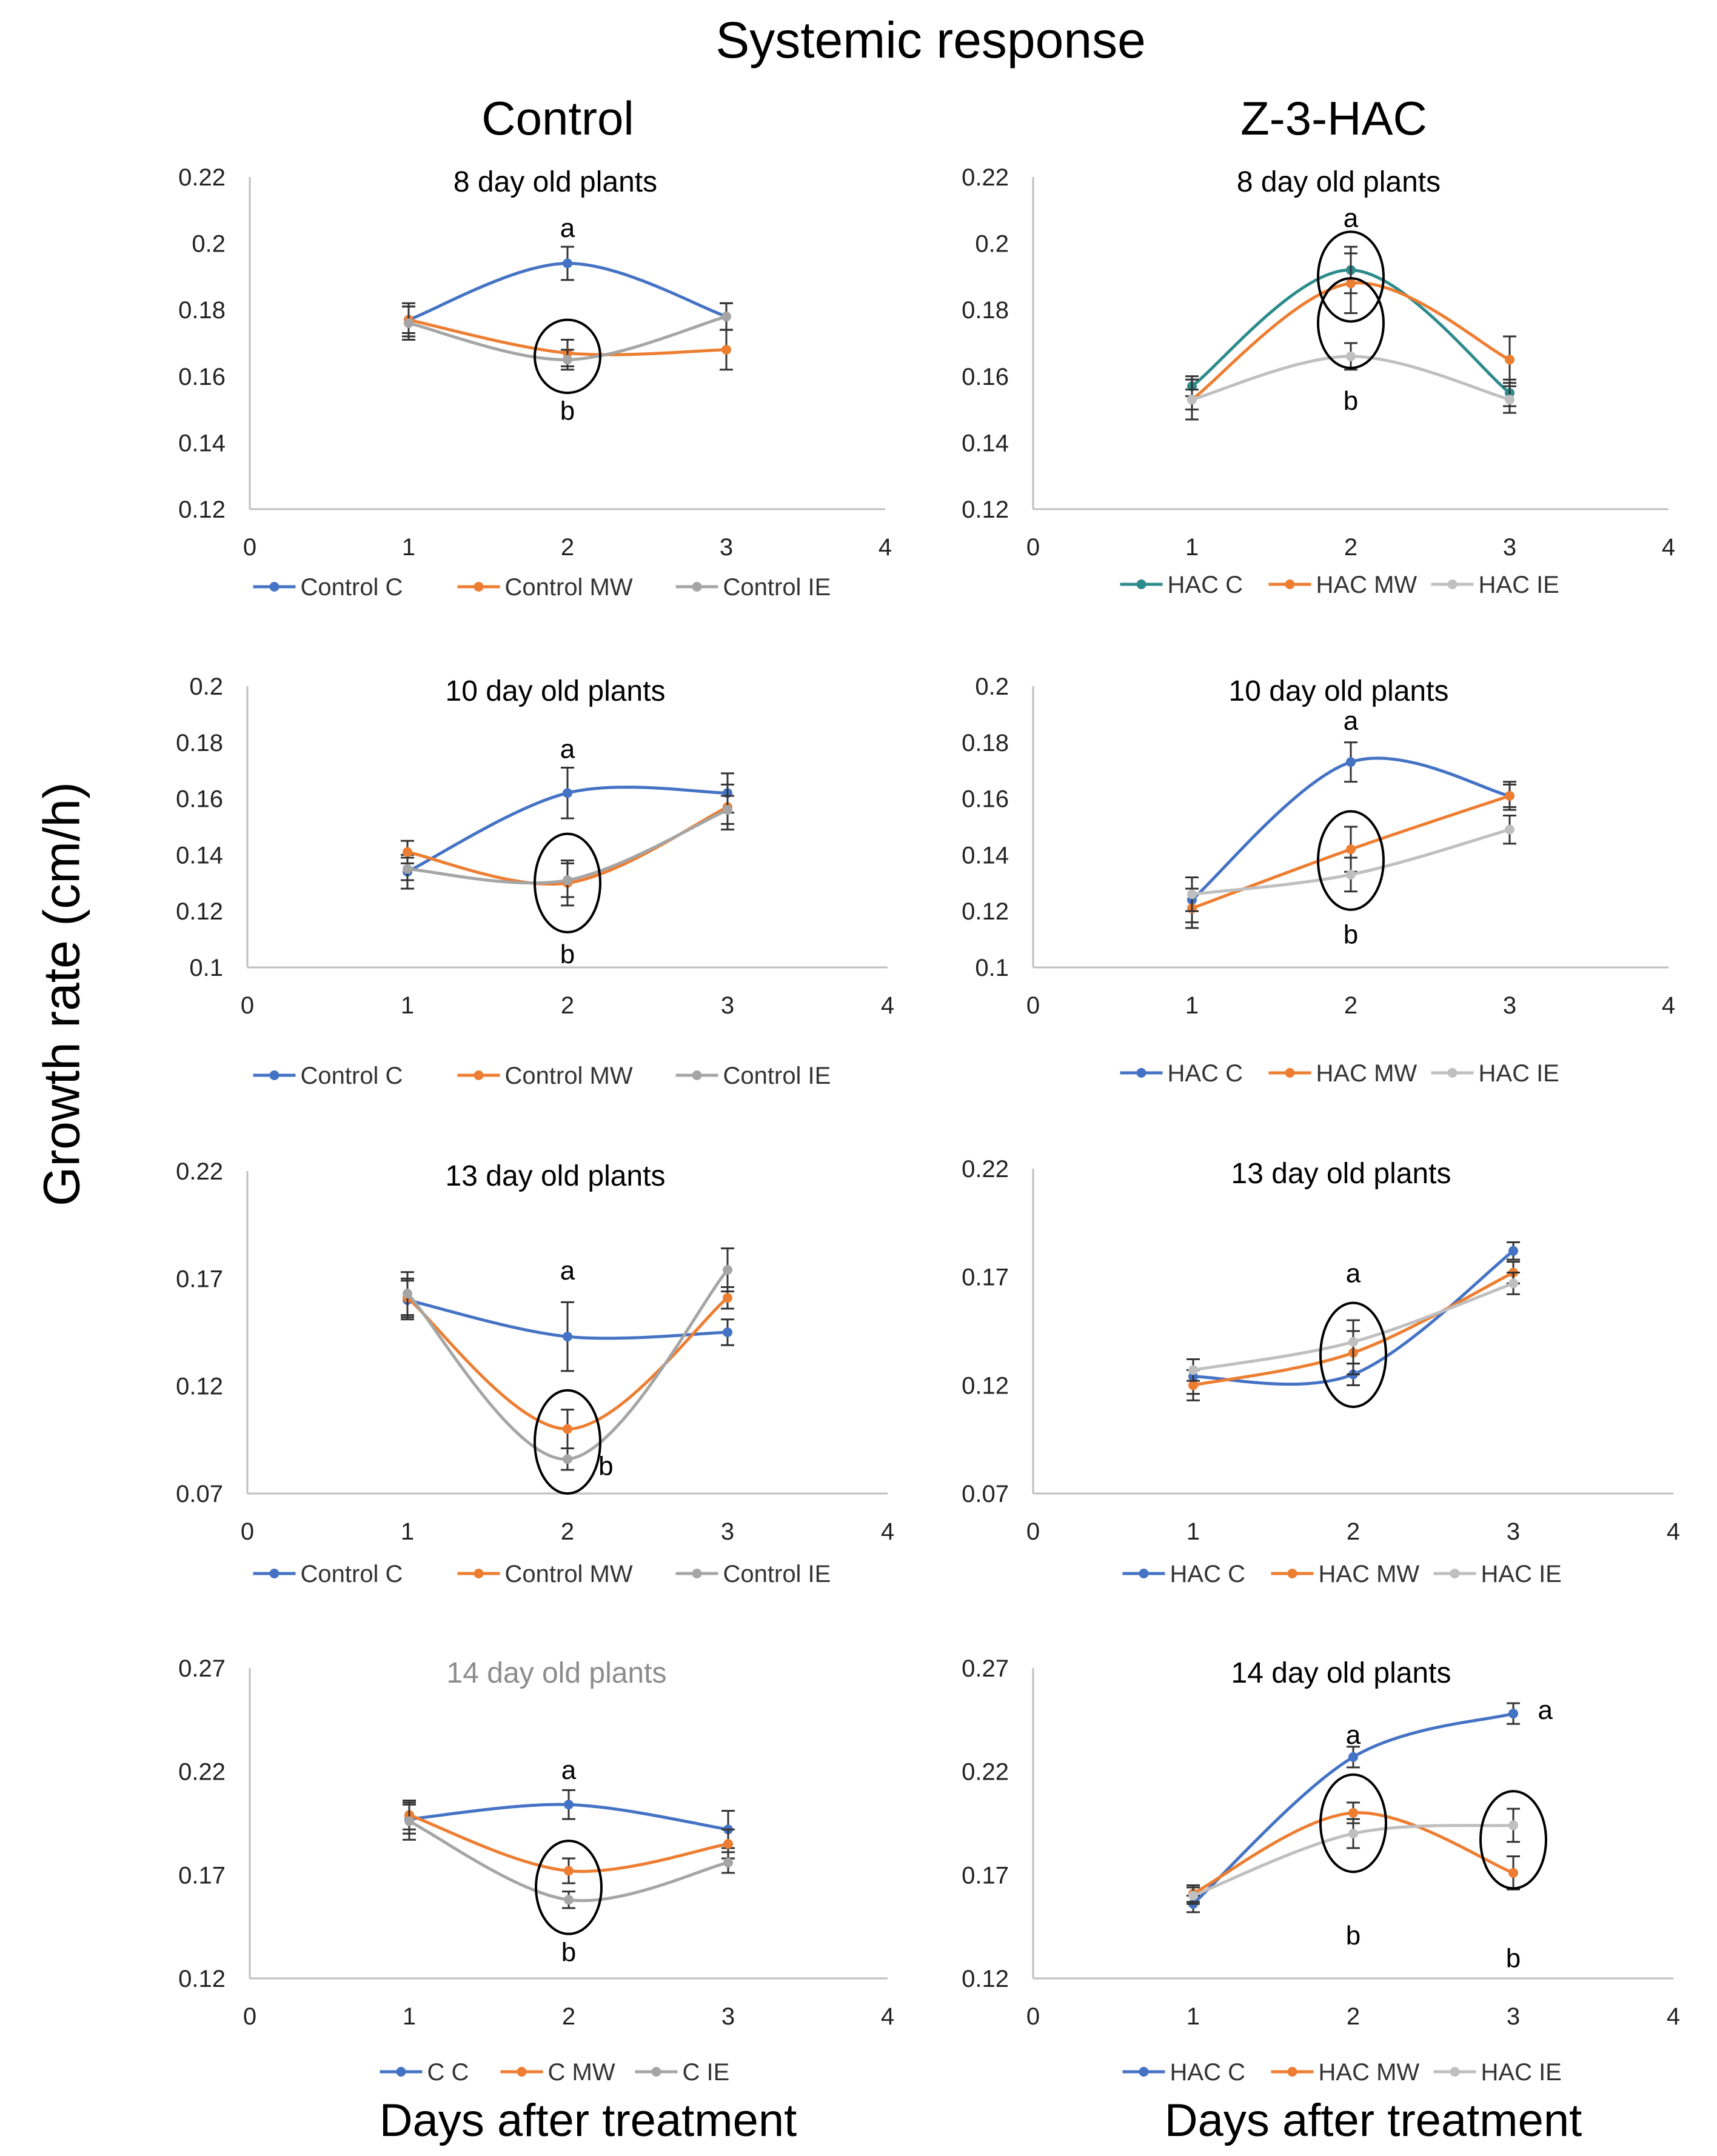  Describe the element at coordinates (569, 587) in the screenshot. I see `legend-label: Control MW` at that location.